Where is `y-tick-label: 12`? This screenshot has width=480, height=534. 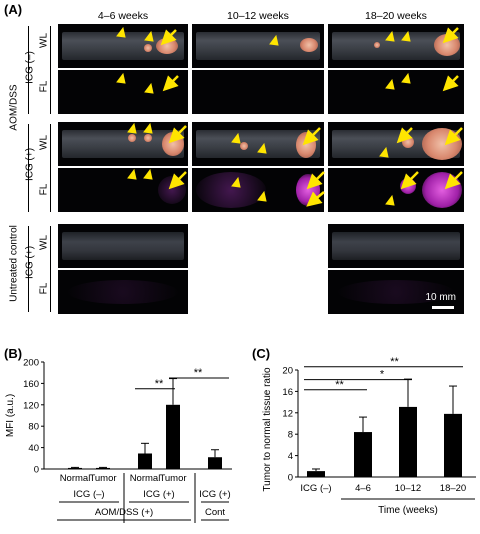
y-tick-label: 12 is located at coordinates (287, 413).